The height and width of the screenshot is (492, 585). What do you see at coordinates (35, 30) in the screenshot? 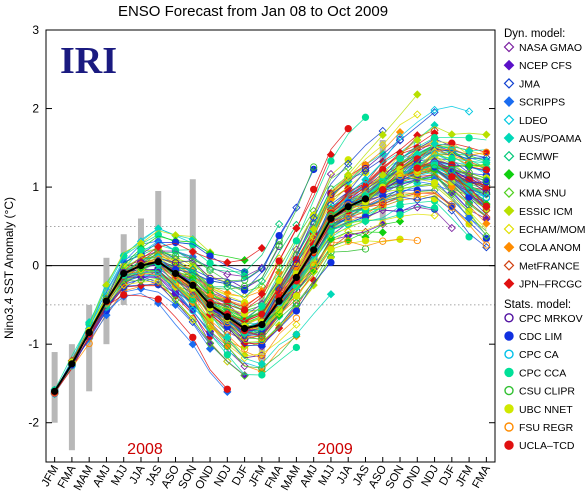
I see `y-tick-label: 3` at bounding box center [35, 30].